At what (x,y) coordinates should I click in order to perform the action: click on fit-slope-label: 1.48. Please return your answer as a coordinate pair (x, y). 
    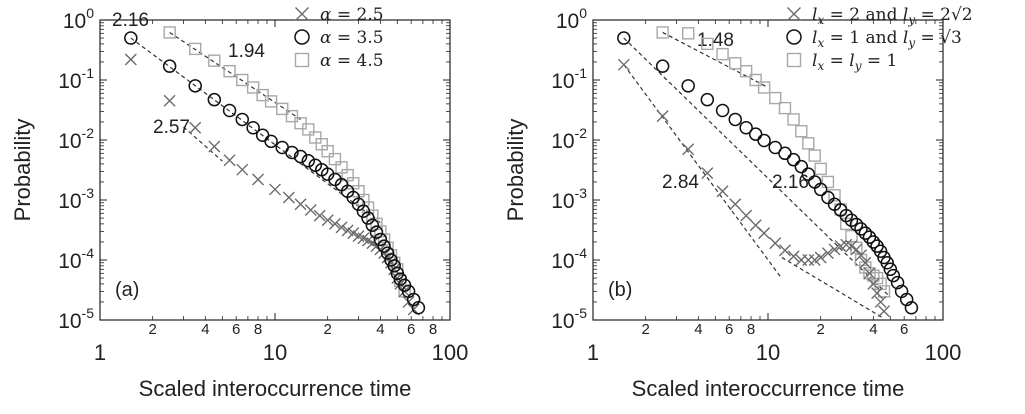
    Looking at the image, I should click on (715, 40).